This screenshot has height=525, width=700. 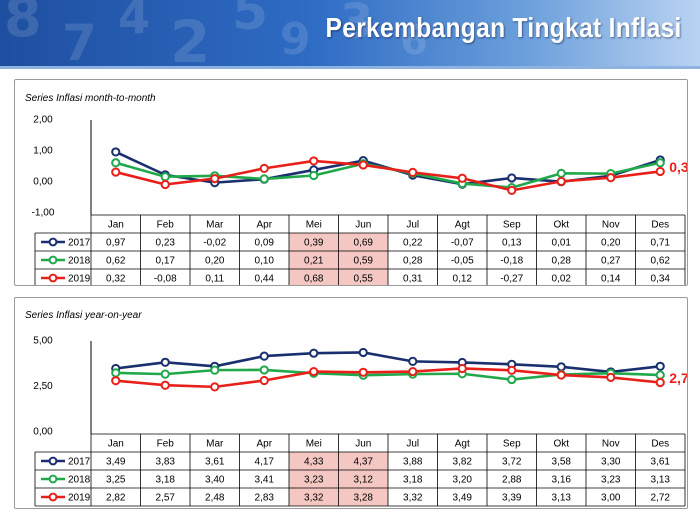 What do you see at coordinates (611, 279) in the screenshot?
I see `table-value-2019: 0,14` at bounding box center [611, 279].